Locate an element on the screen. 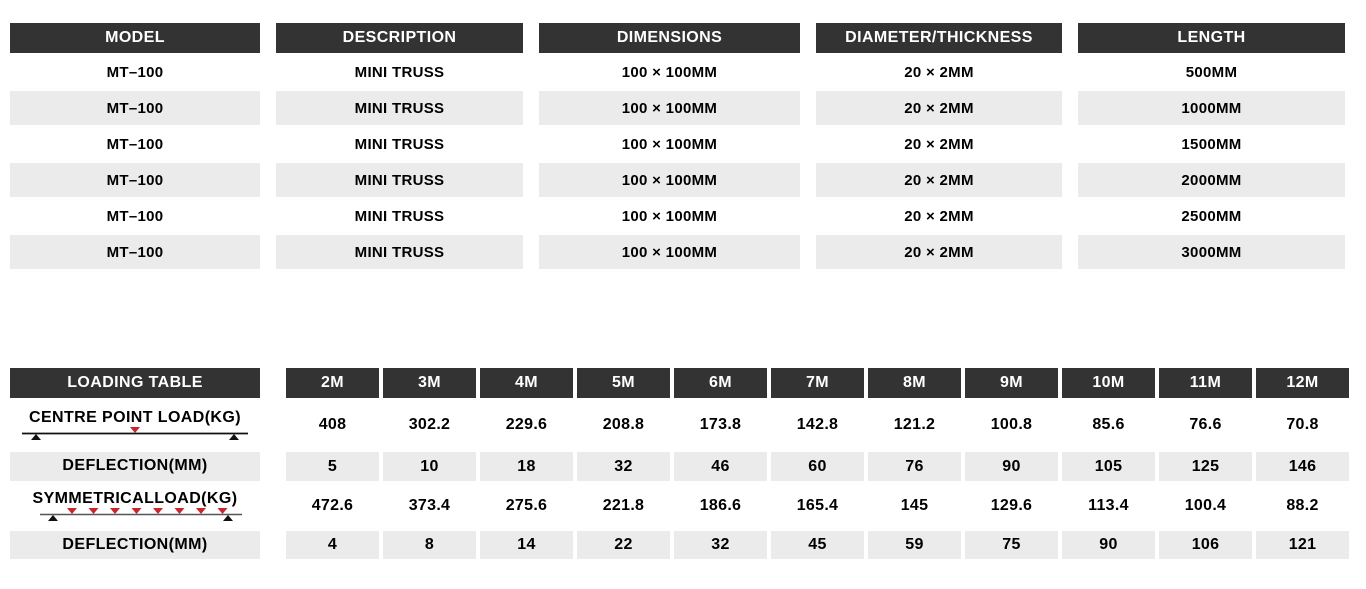  span-header-cell: 10M is located at coordinates (1108, 383).